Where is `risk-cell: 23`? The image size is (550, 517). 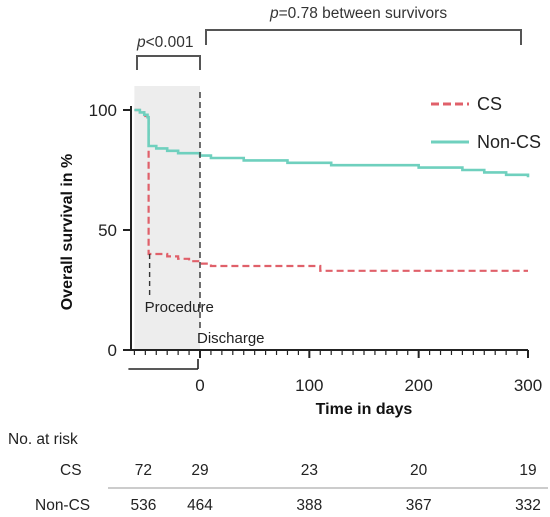 risk-cell: 23 is located at coordinates (309, 470).